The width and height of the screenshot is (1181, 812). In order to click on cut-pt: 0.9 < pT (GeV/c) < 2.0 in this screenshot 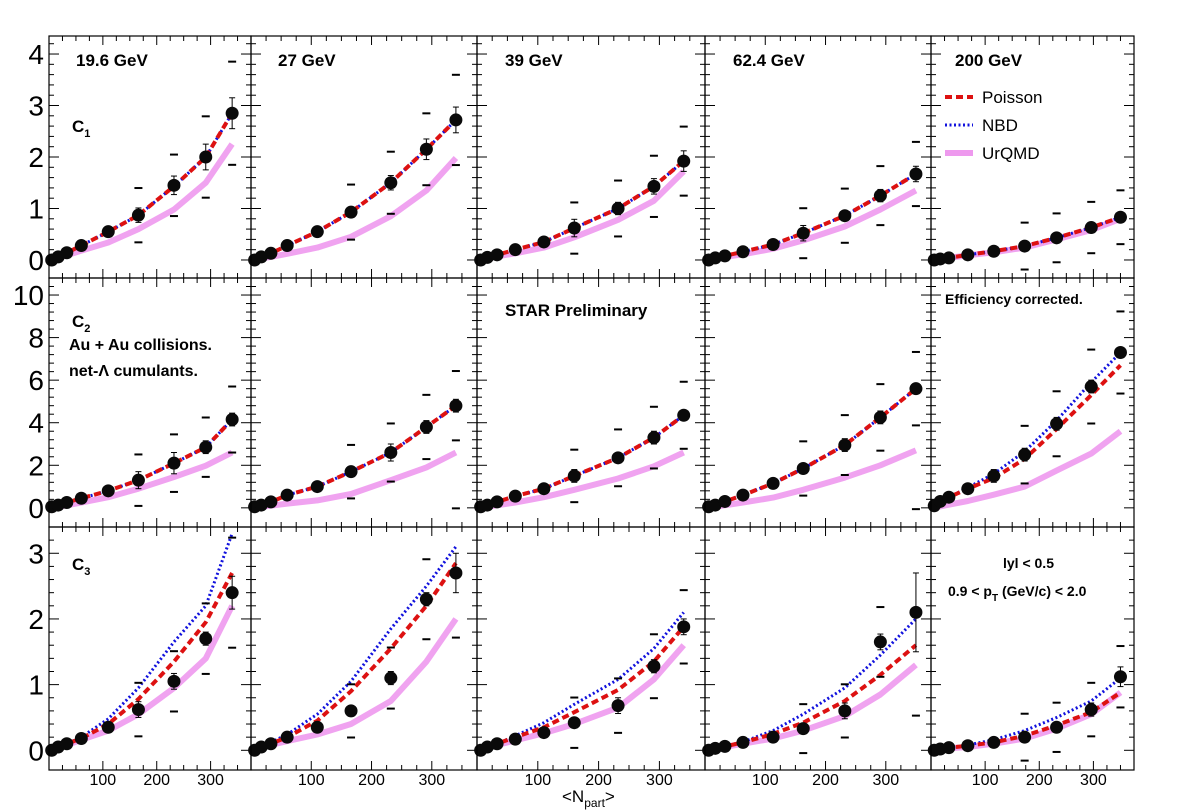, I will do `click(1017, 593)`.